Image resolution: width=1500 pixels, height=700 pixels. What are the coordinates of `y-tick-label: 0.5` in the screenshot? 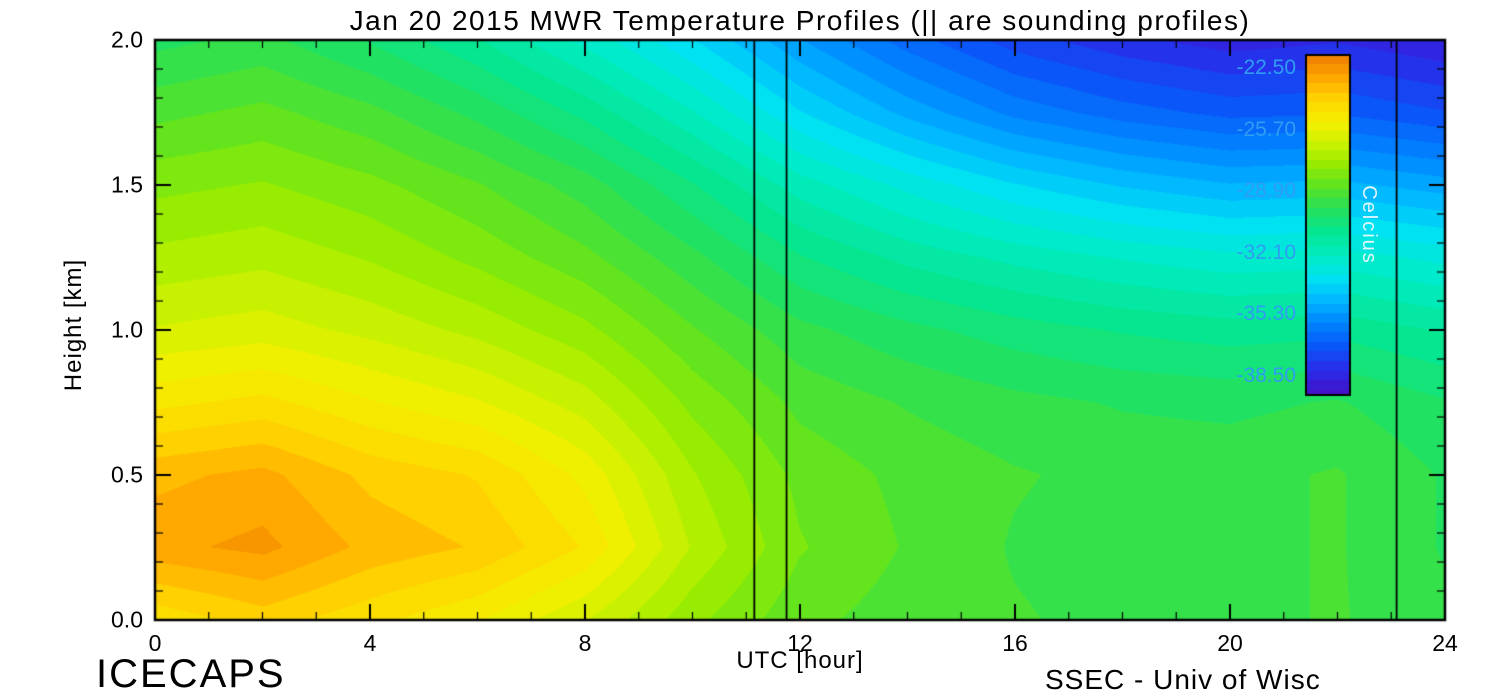 It's located at (127, 474).